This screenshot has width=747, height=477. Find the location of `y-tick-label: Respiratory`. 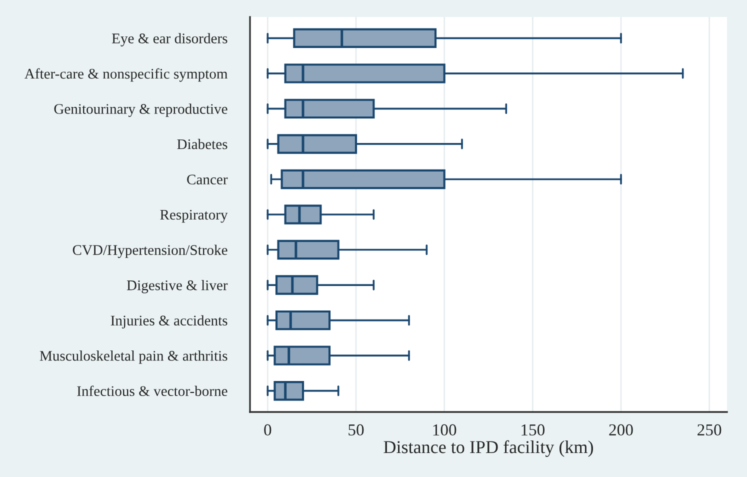

y-tick-label: Respiratory is located at coordinates (194, 216).